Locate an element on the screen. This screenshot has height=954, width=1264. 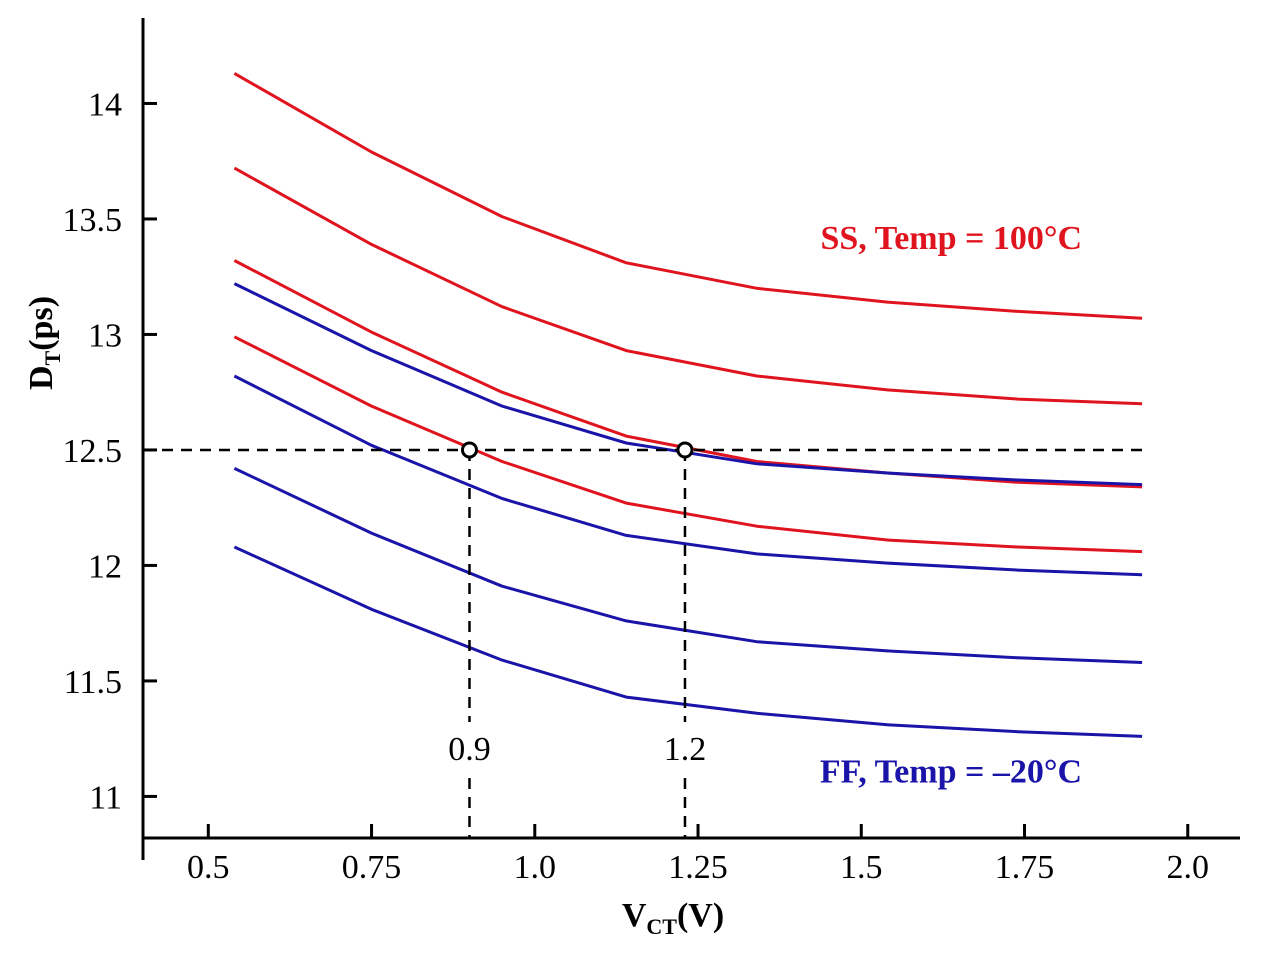
x-tick-label: 1.5 is located at coordinates (861, 867).